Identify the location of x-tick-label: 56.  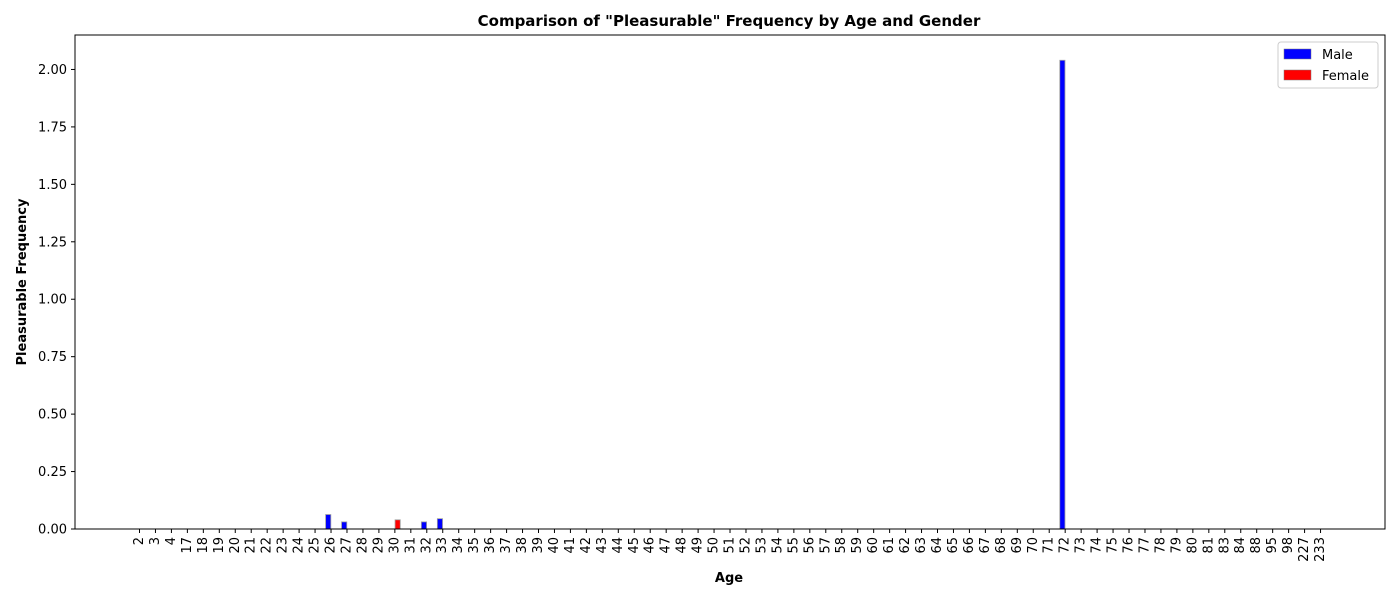
(809, 545).